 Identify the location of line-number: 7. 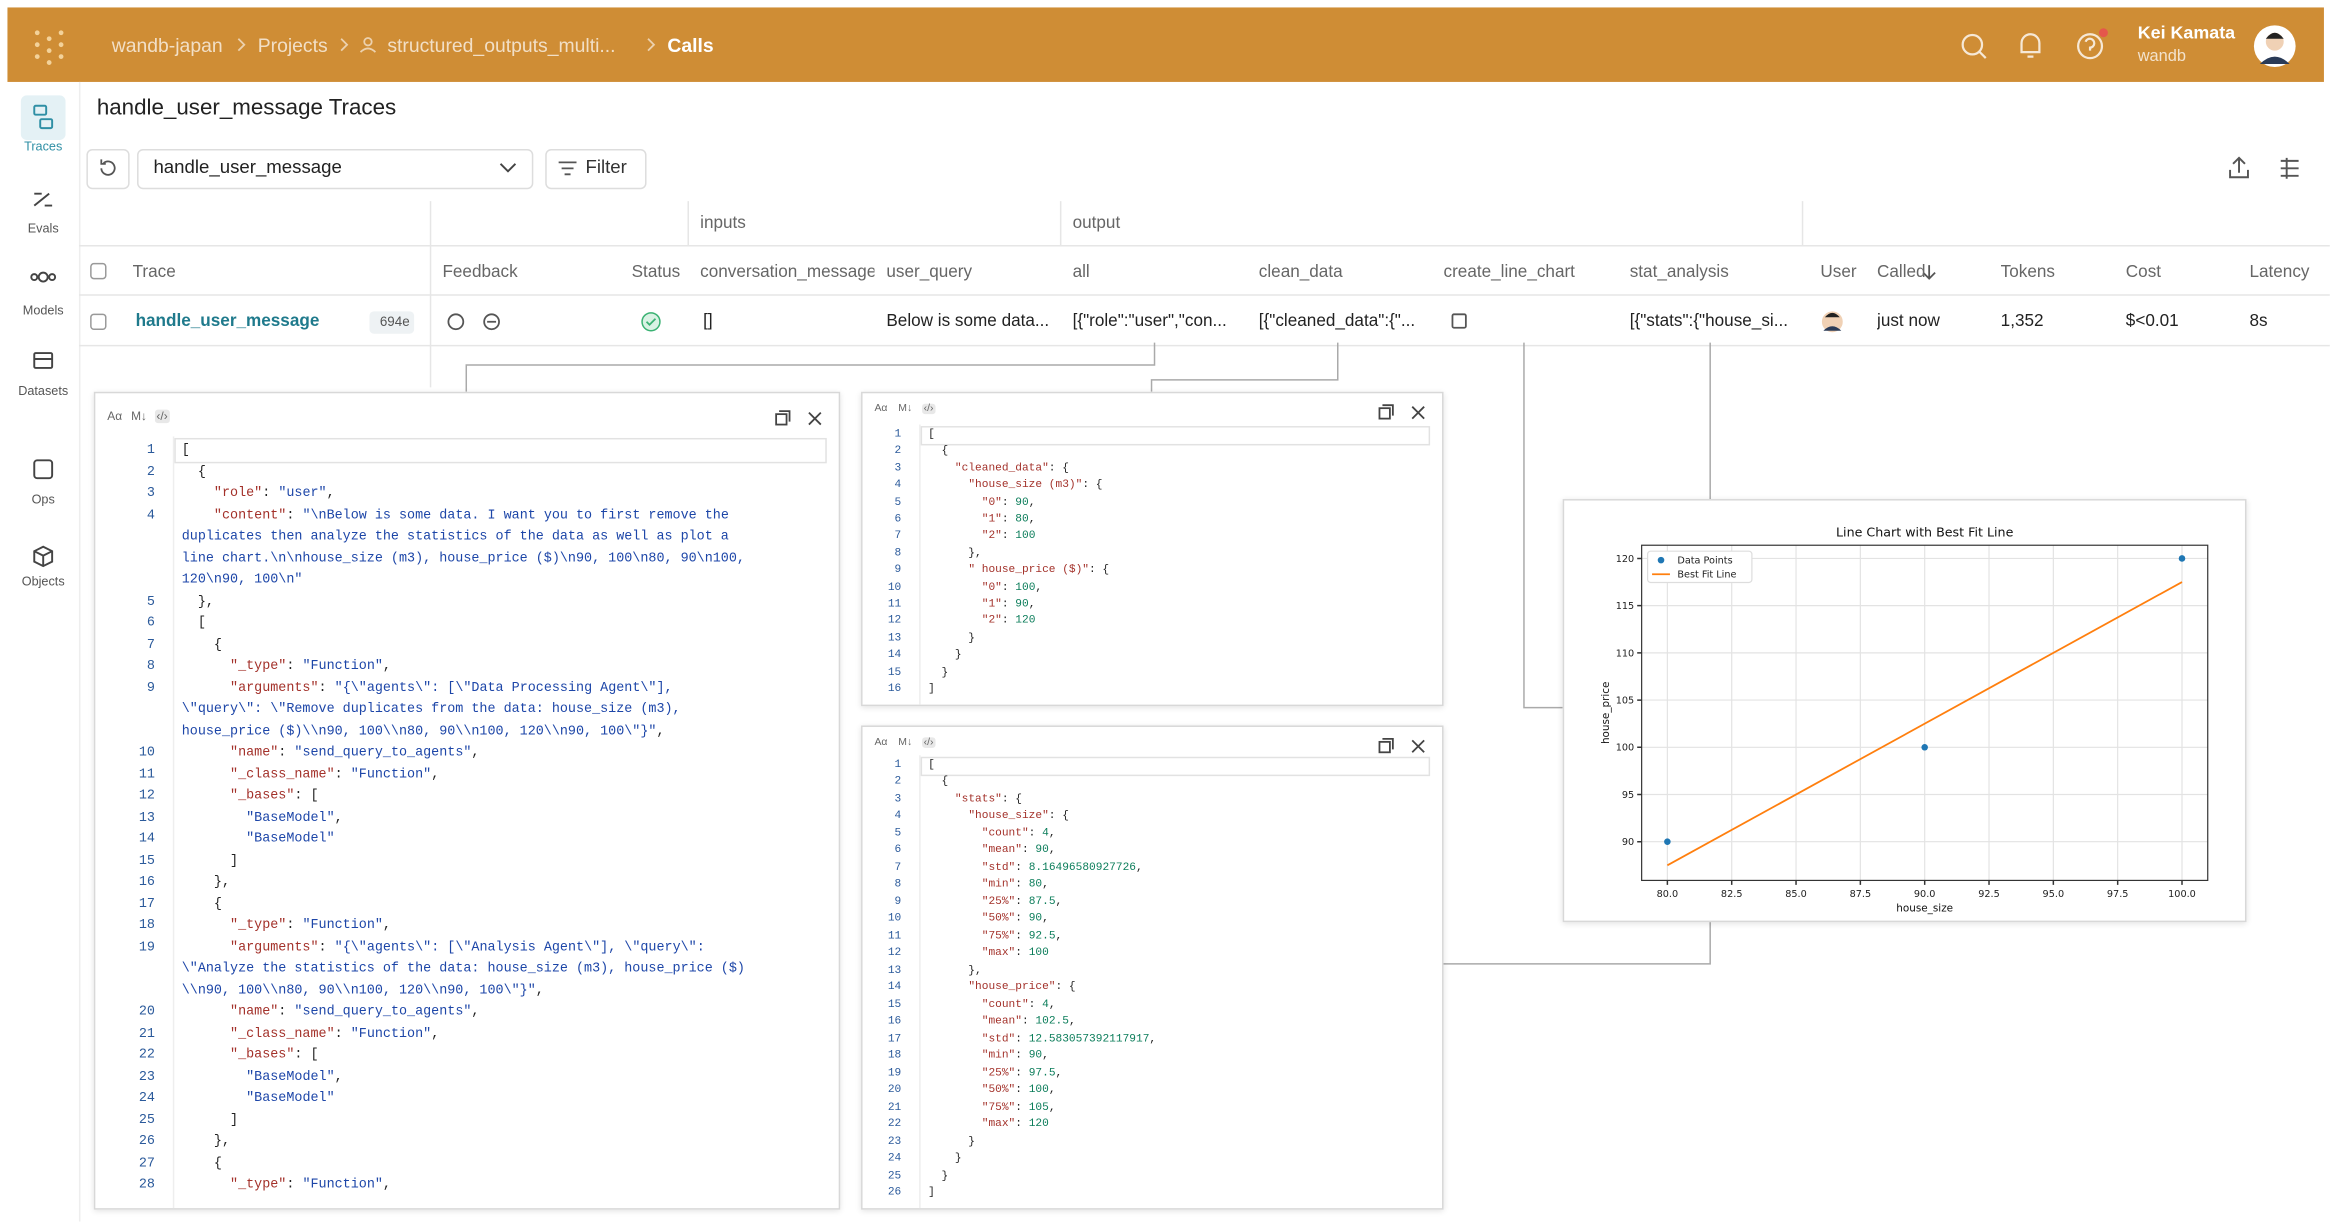
(898, 868).